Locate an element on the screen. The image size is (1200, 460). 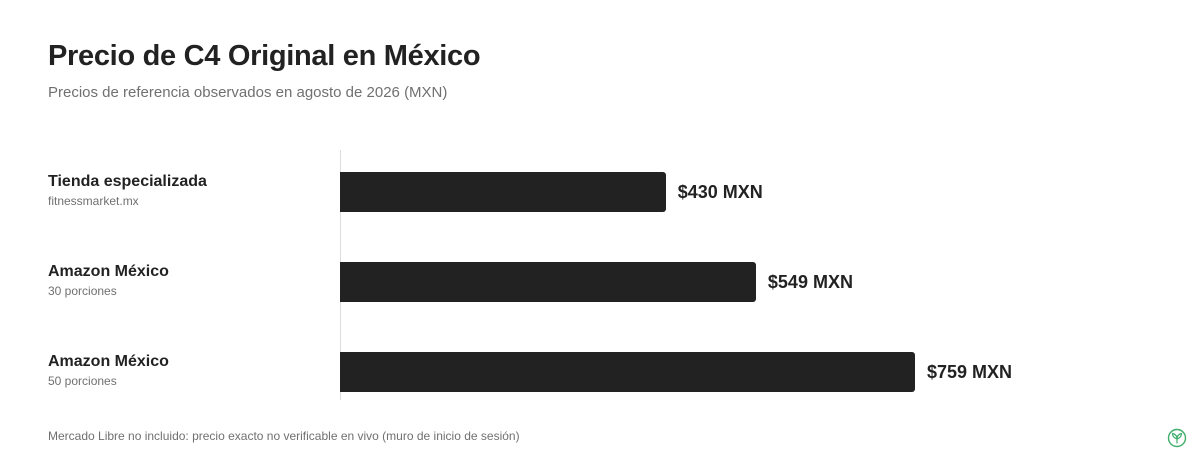
bar-value-label: $549 MXN is located at coordinates (810, 282).